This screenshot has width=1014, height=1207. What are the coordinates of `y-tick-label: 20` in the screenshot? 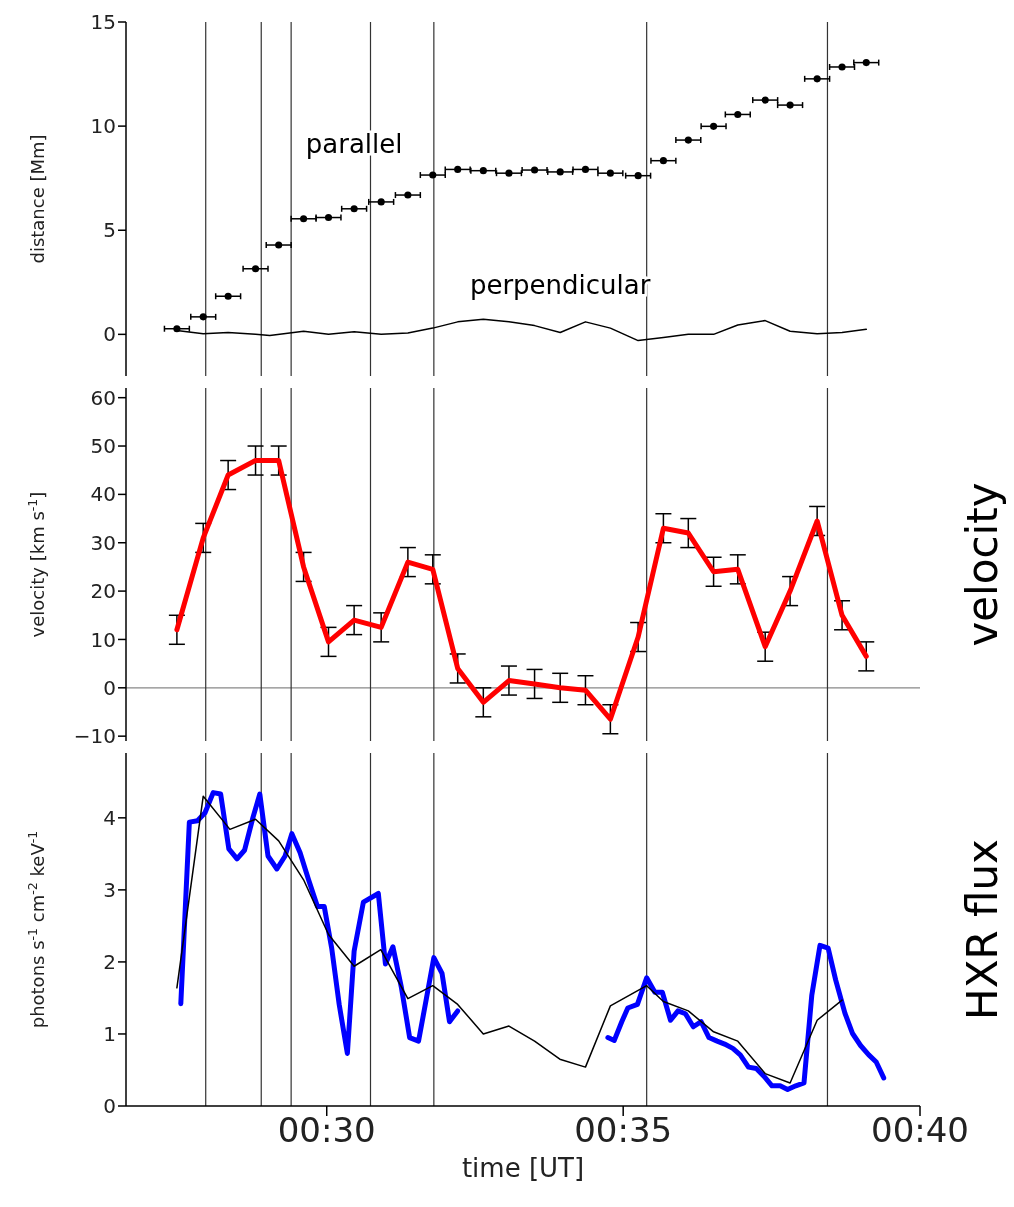 It's located at (103, 591).